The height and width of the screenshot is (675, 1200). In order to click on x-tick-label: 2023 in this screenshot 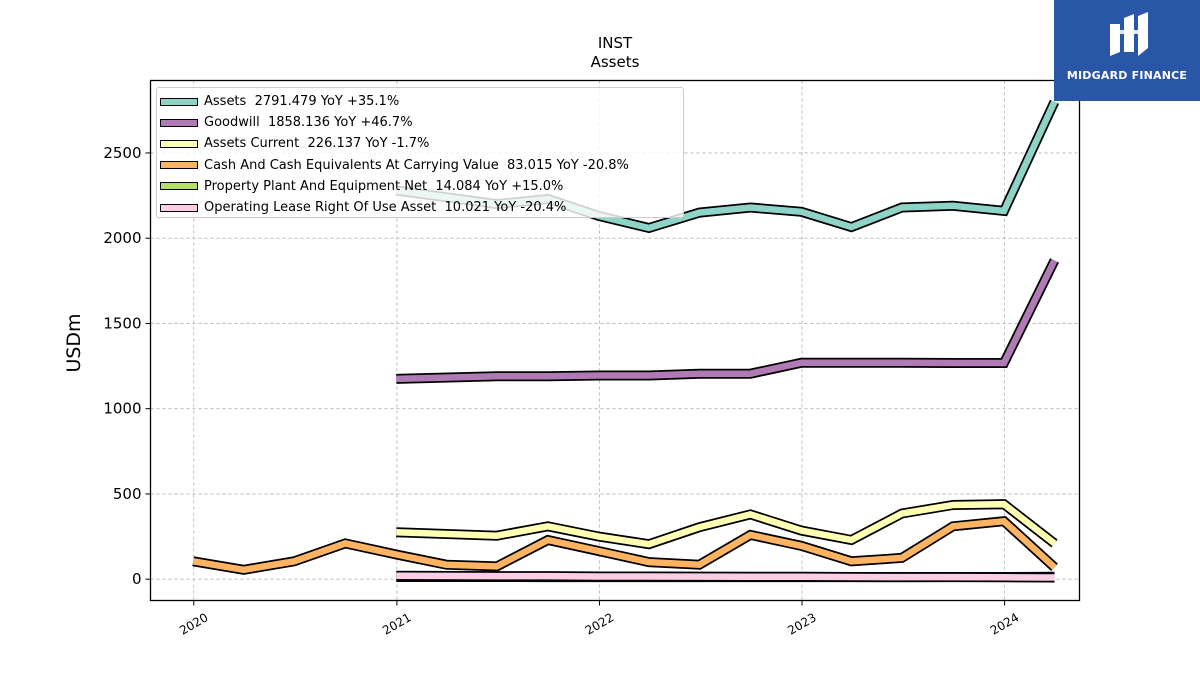, I will do `click(801, 623)`.